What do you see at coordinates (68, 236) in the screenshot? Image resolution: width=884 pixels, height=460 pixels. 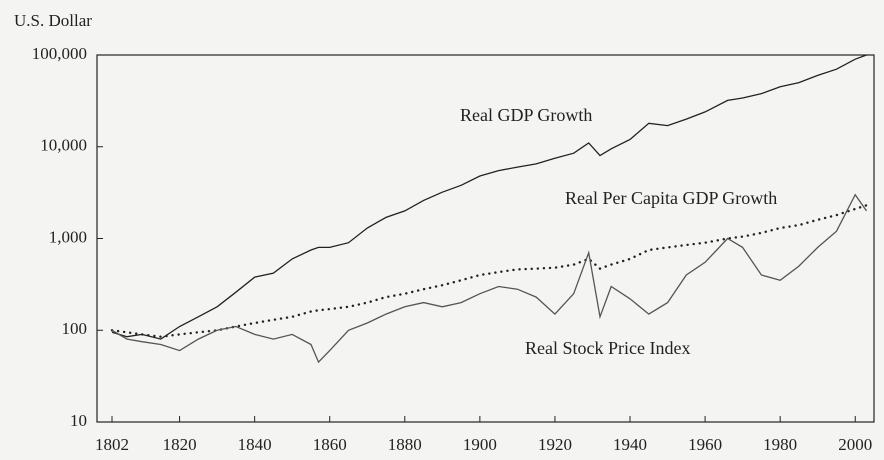 I see `y-tick-label: 1,000` at bounding box center [68, 236].